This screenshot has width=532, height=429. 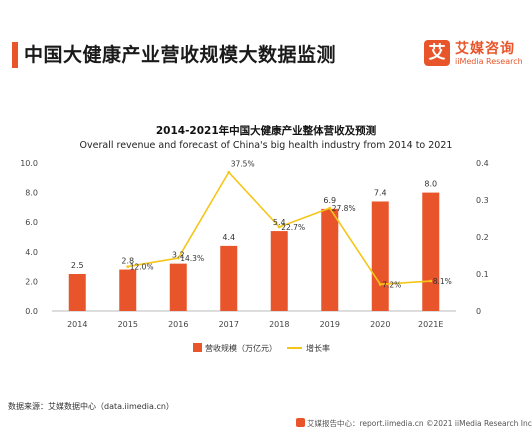 I want to click on bar-value-label: 2.8, so click(x=127, y=261).